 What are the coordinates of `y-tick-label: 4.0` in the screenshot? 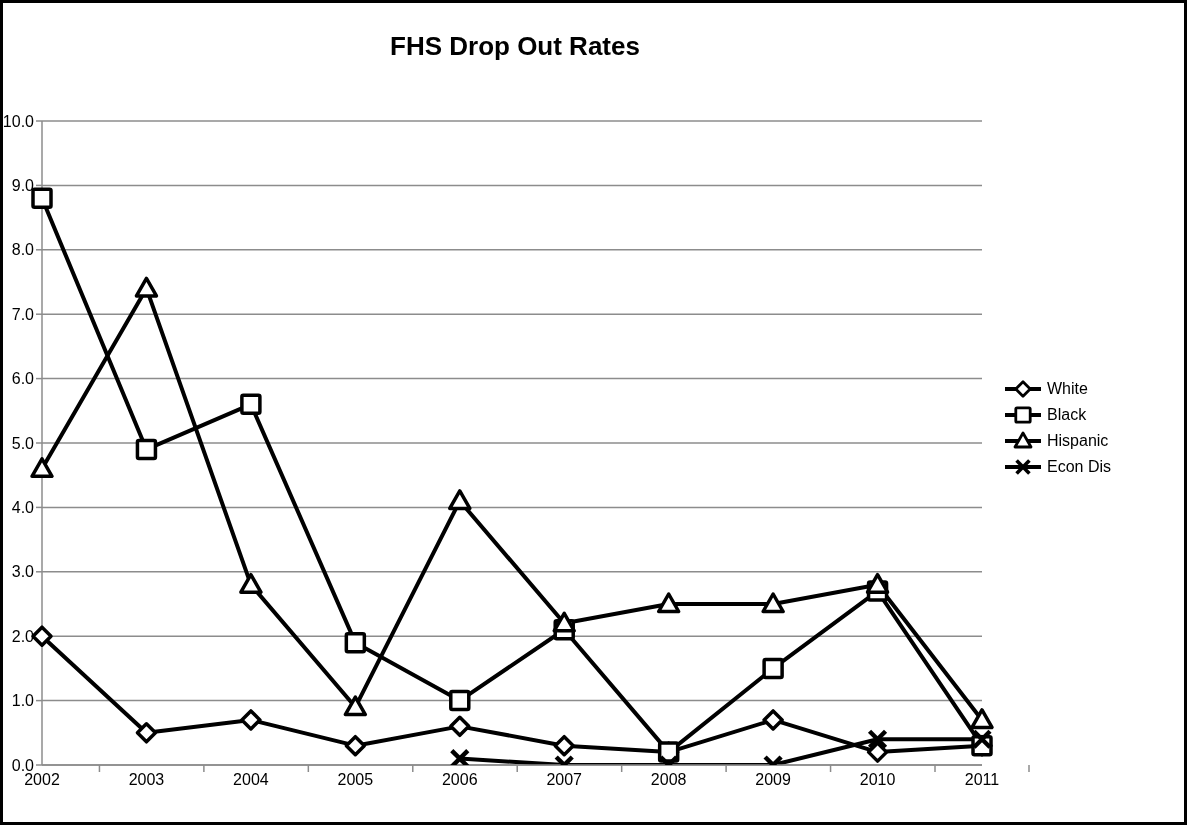 It's located at (23, 508).